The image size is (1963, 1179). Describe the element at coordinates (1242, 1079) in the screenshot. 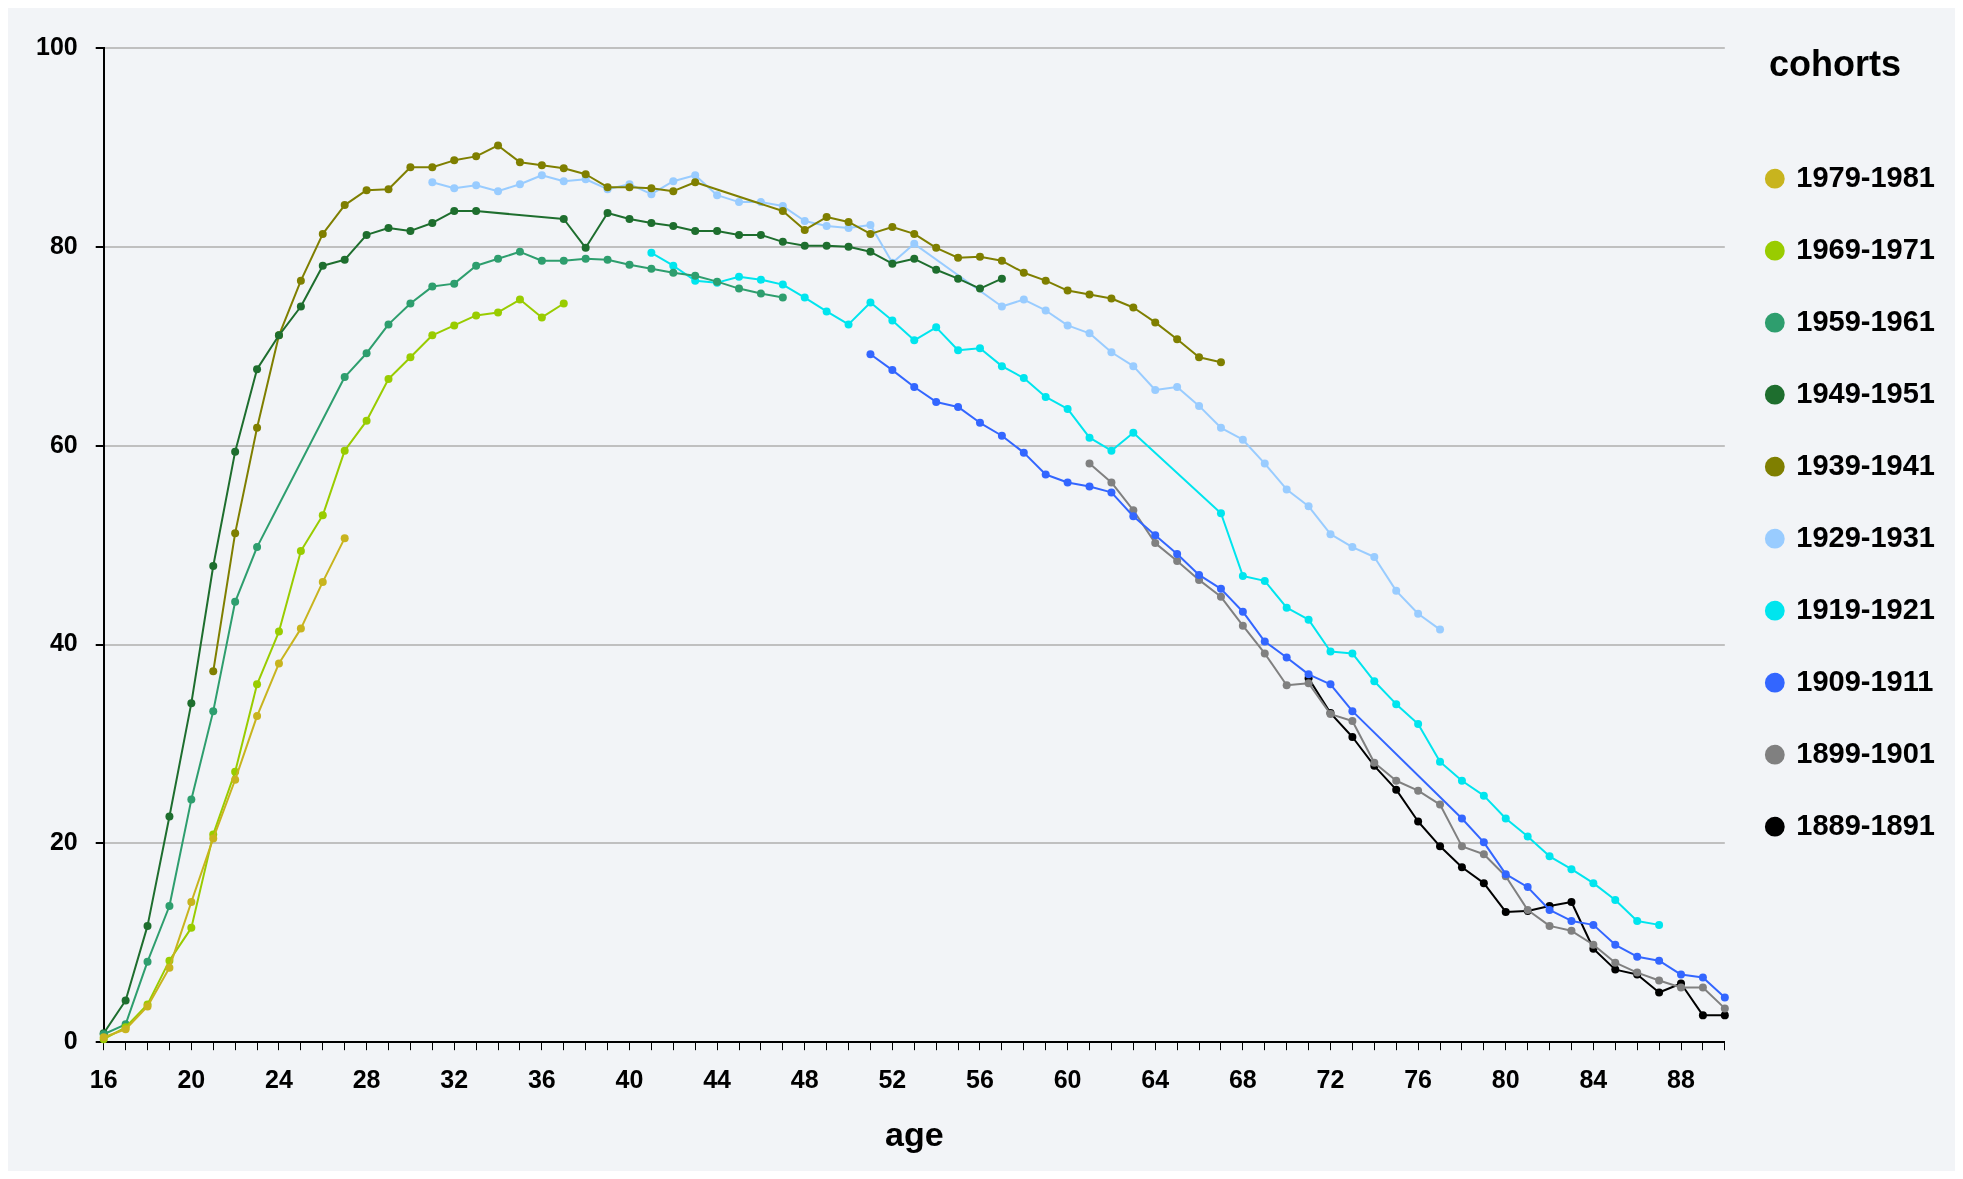

I see `x-tick-label: 68` at that location.